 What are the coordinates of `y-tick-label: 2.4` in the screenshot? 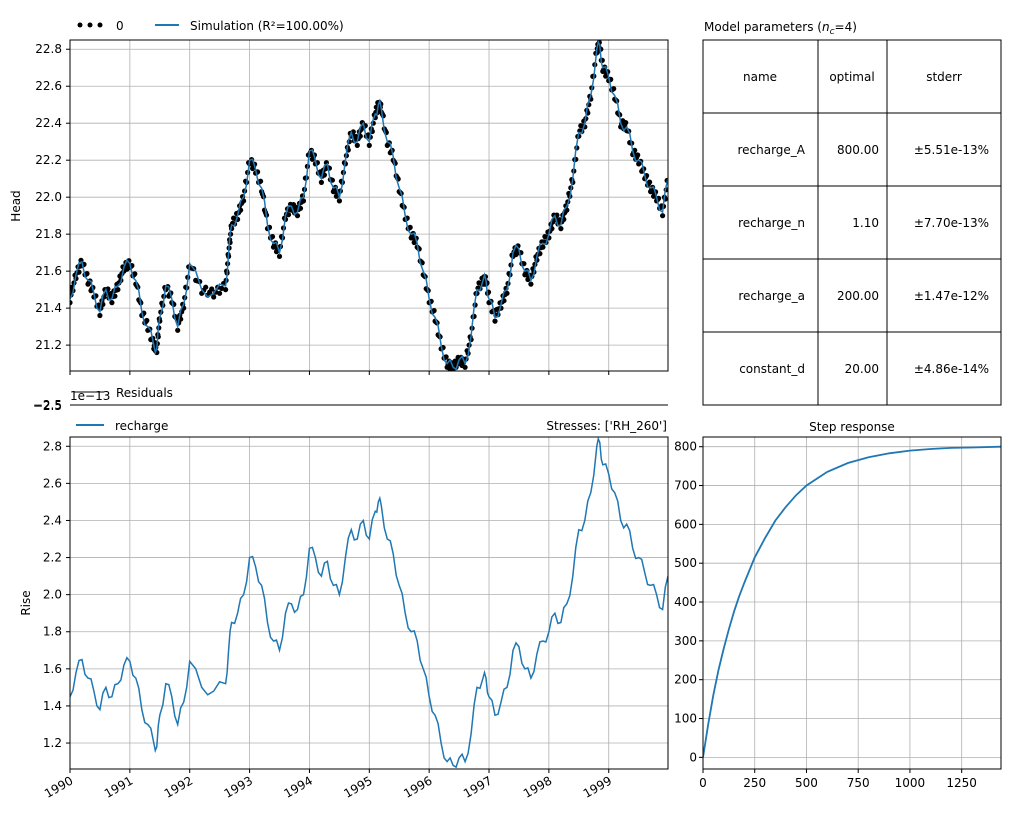 It's located at (52, 520).